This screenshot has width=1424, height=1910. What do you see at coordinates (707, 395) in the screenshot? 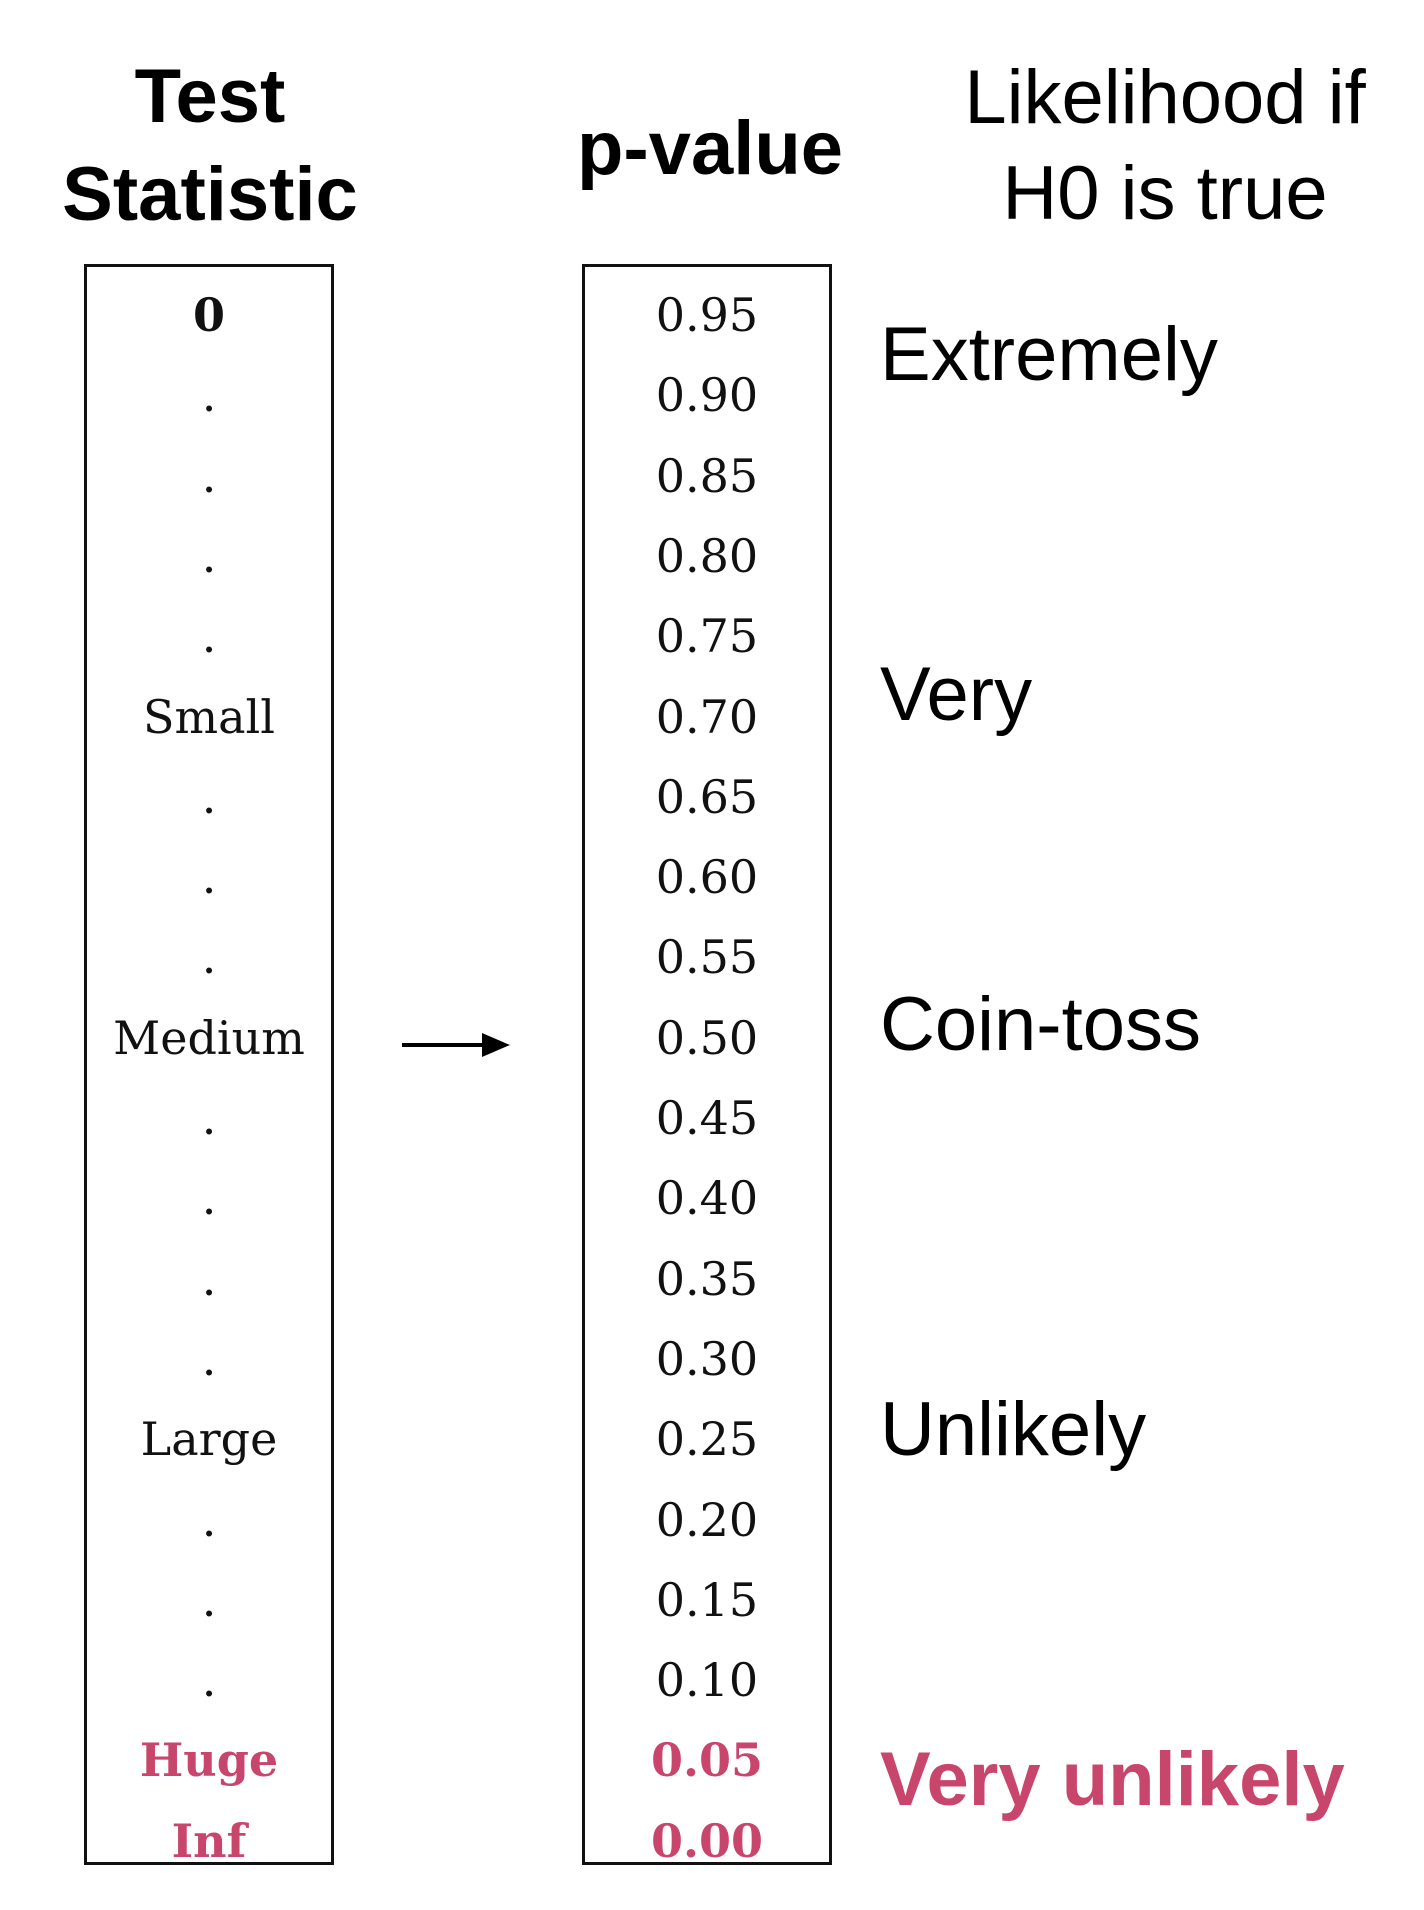
I see `p-value-row: 0.90` at bounding box center [707, 395].